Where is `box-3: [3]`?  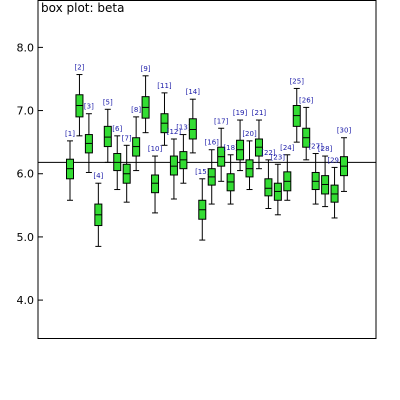 box-3: [3] is located at coordinates (89, 138).